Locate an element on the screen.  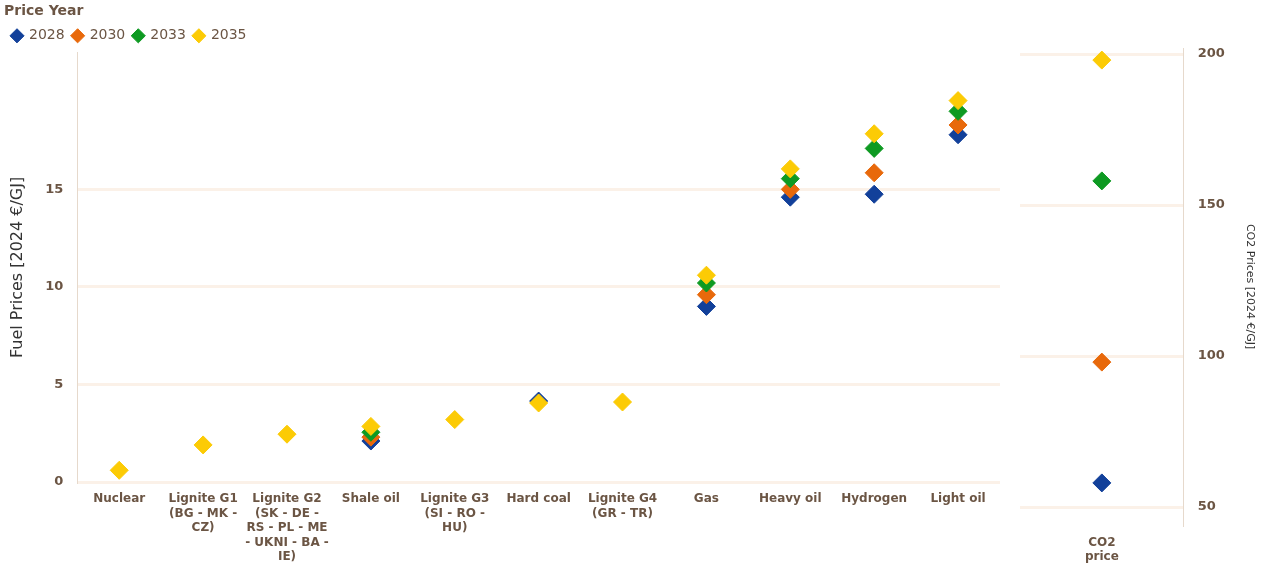
y2-tick-label: 200 is located at coordinates (1211, 53).